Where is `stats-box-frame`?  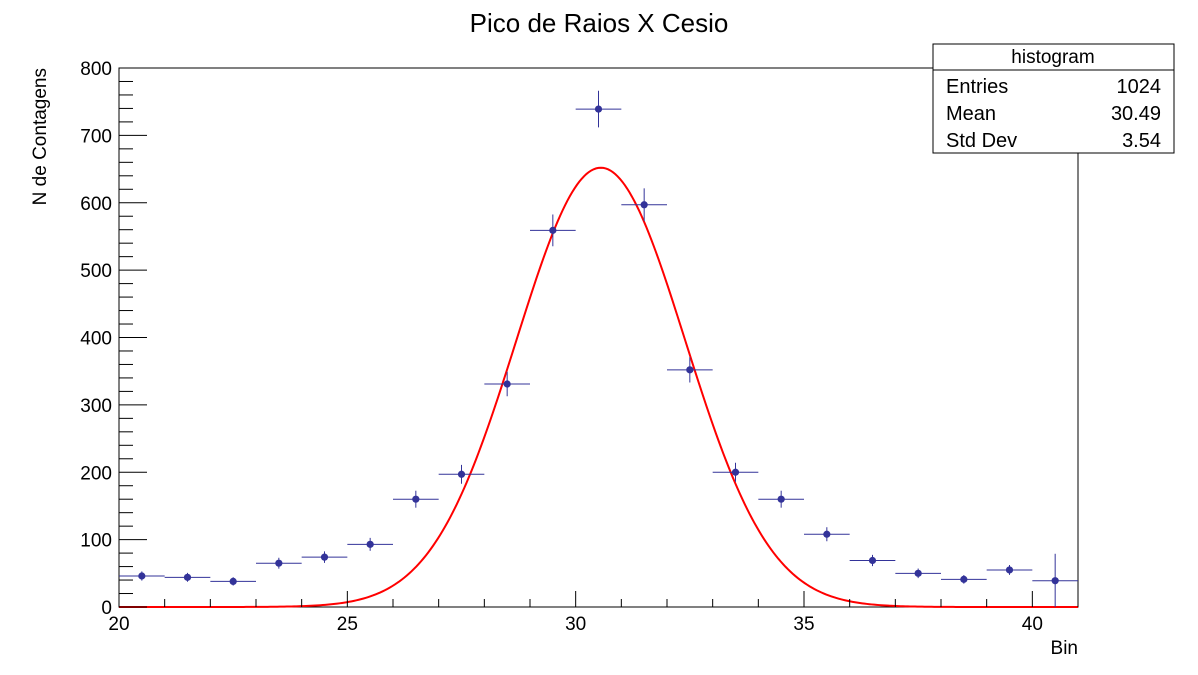
stats-box-frame is located at coordinates (1053, 98).